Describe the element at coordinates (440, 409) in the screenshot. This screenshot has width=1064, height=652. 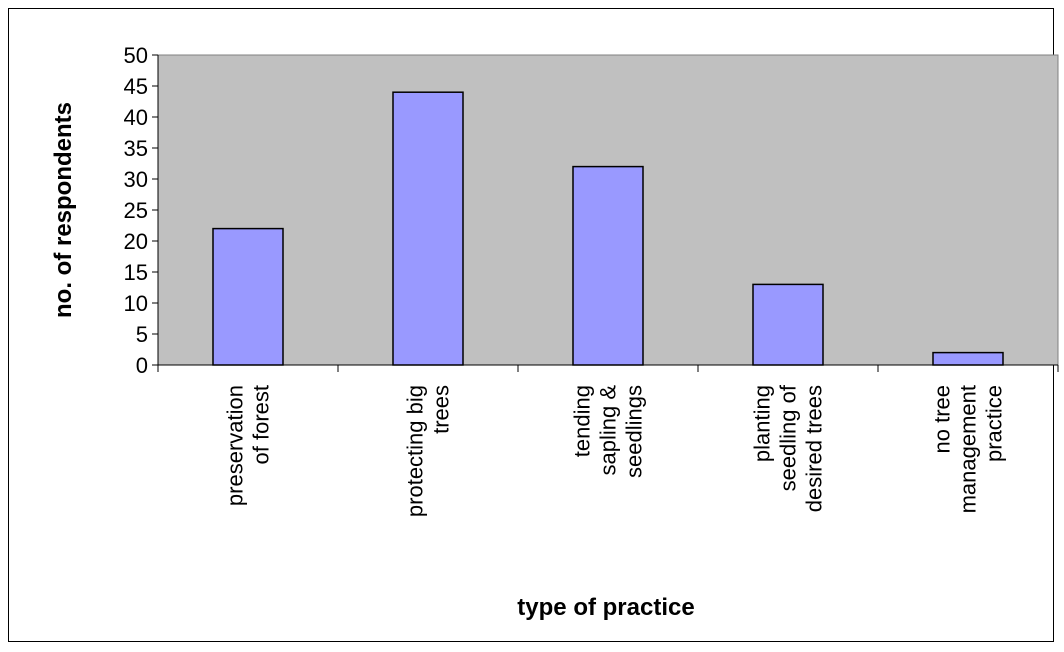
I see `x-category-label-line: trees` at that location.